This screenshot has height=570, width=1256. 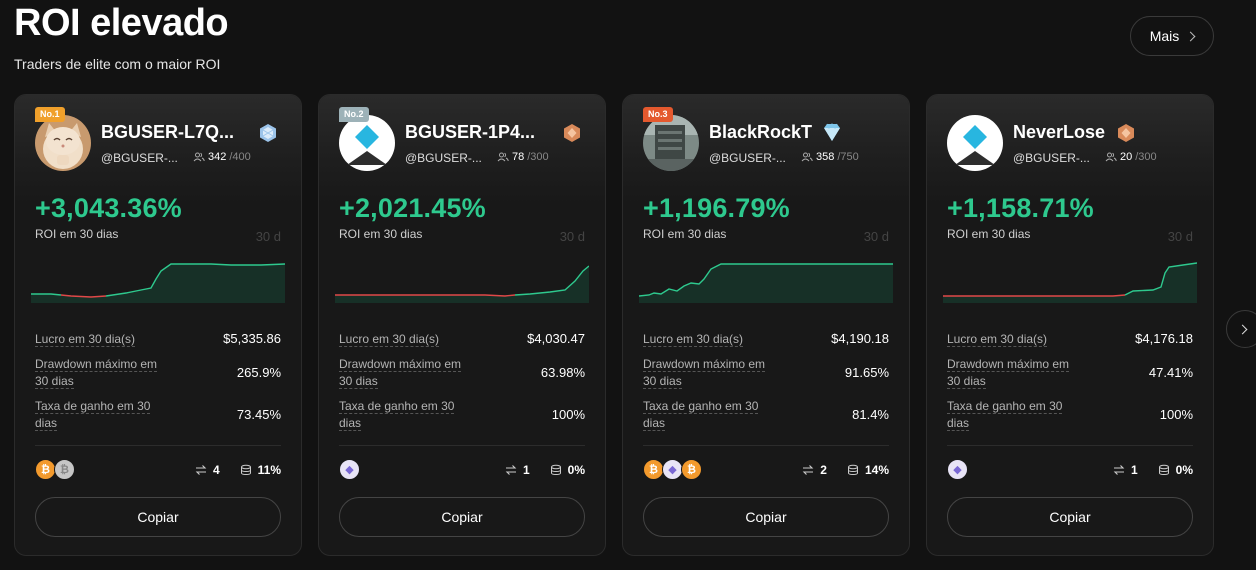 I want to click on followers-count: 78/300, so click(x=523, y=157).